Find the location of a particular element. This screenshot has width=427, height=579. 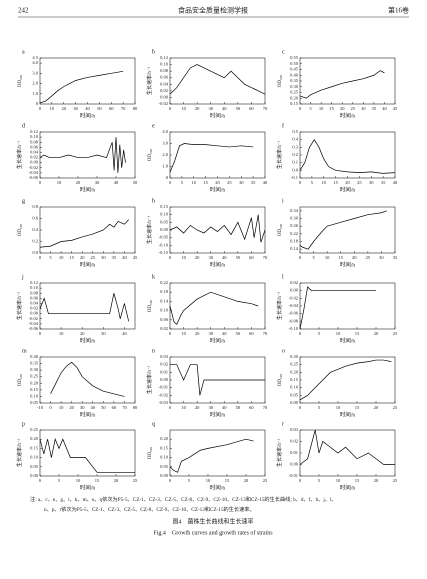

panel-label: b is located at coordinates (153, 52).